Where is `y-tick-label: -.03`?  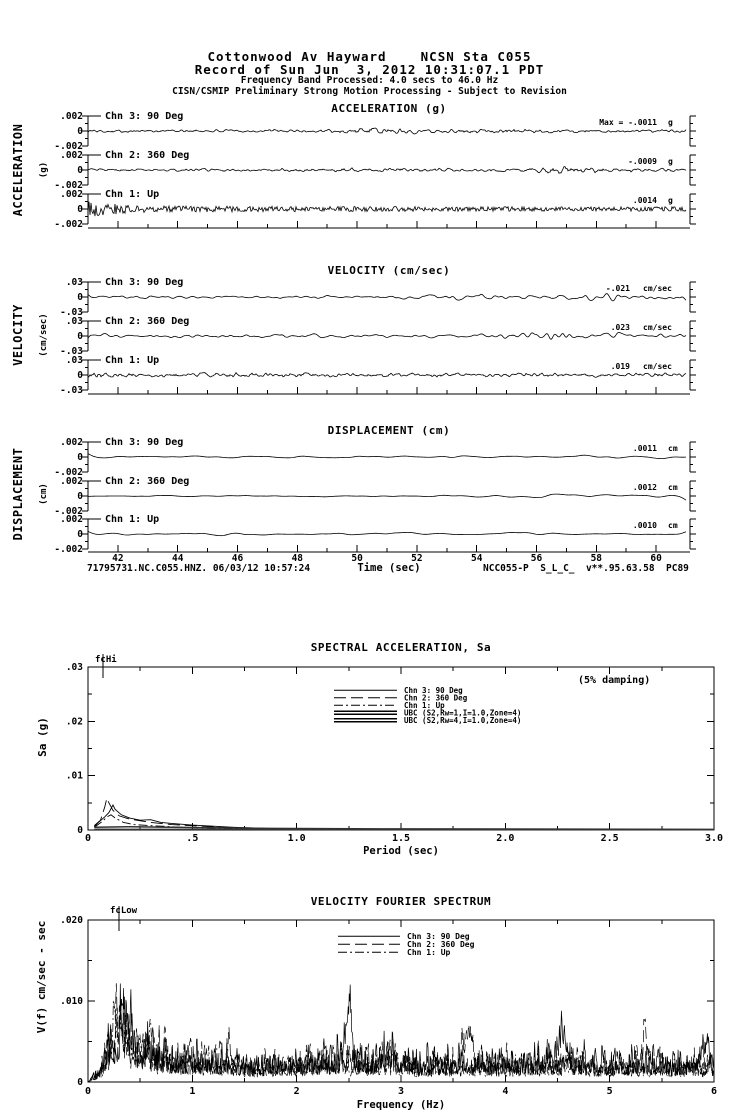
y-tick-label: -.03 is located at coordinates (71, 351).